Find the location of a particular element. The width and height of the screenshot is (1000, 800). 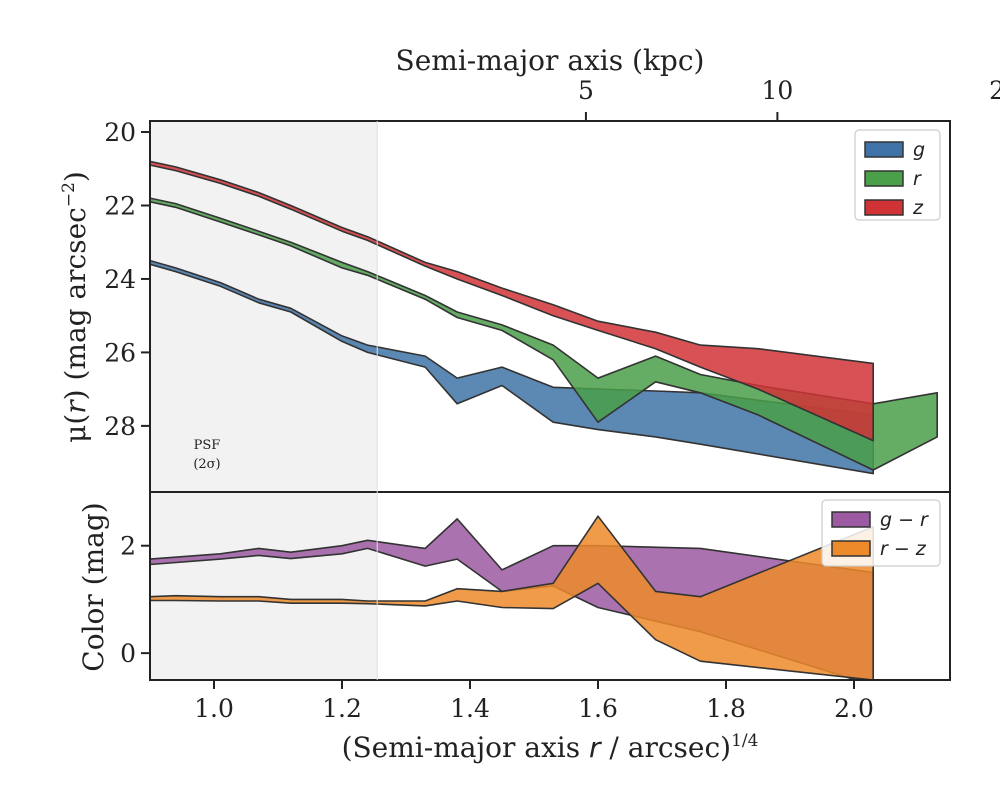

legend-swatch-z is located at coordinates (884, 207).